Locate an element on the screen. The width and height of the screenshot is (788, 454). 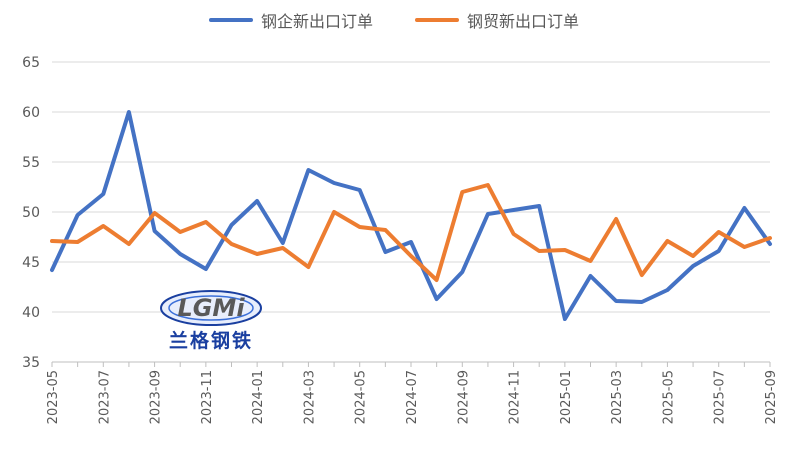
legend-label-series-2: 钢贸新出口订单 is located at coordinates (523, 21).